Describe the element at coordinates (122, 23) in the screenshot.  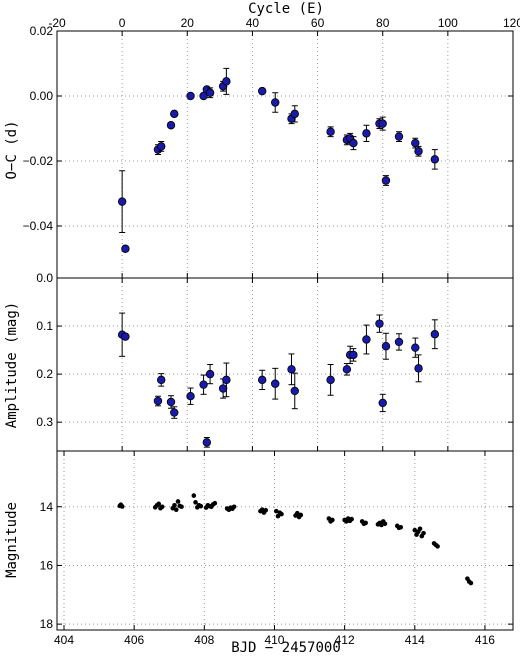
I see `x-tick-label: 0` at that location.